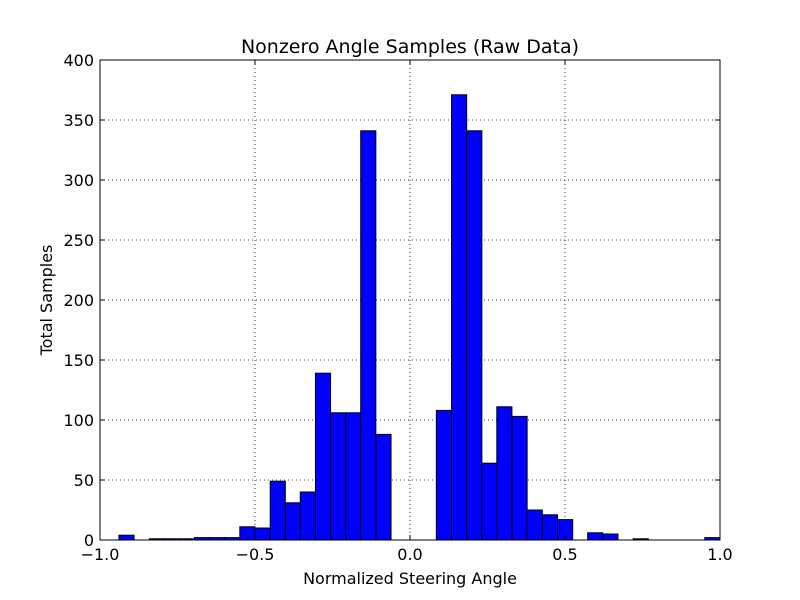 This screenshot has width=800, height=600. What do you see at coordinates (410, 47) in the screenshot?
I see `chart-title: Nonzero Angle Samples (Raw Data)` at bounding box center [410, 47].